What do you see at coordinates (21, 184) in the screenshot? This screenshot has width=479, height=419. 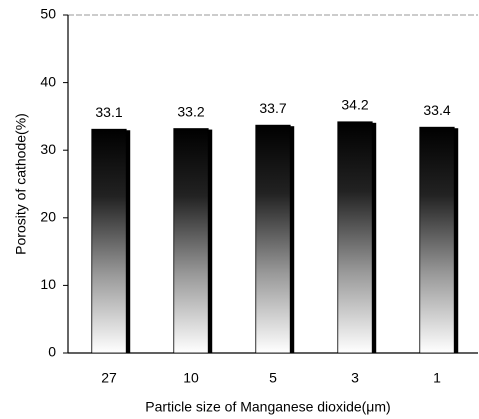 I see `y-axis-label: Porosity of cathode(%)` at bounding box center [21, 184].